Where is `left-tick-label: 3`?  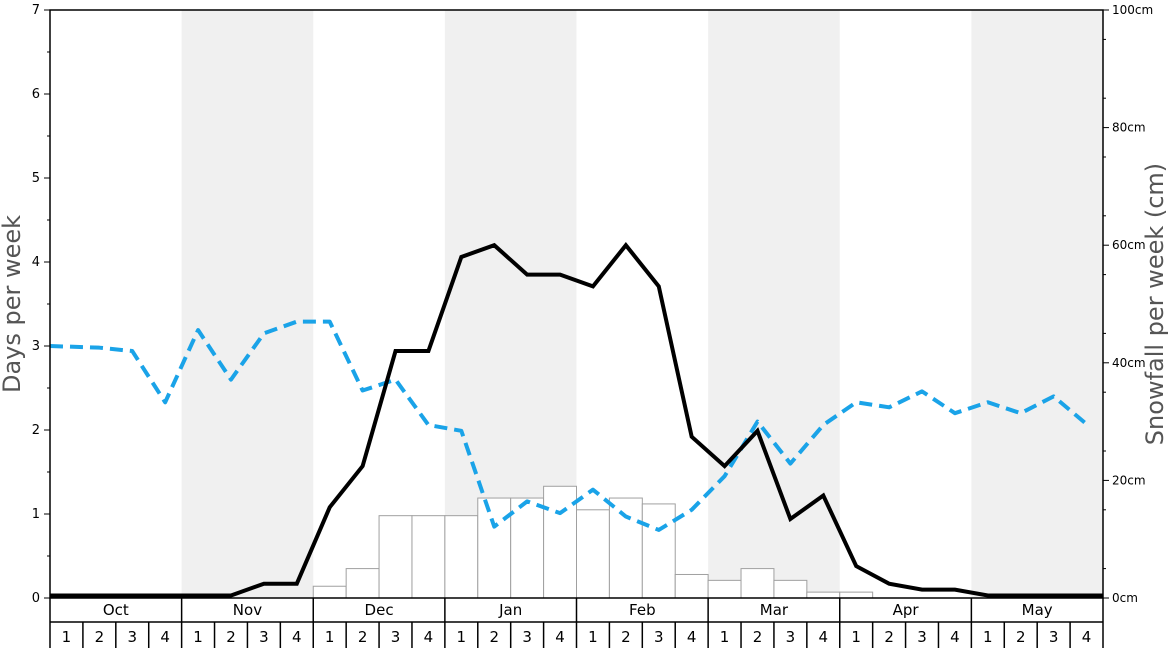
left-tick-label: 3 is located at coordinates (36, 346).